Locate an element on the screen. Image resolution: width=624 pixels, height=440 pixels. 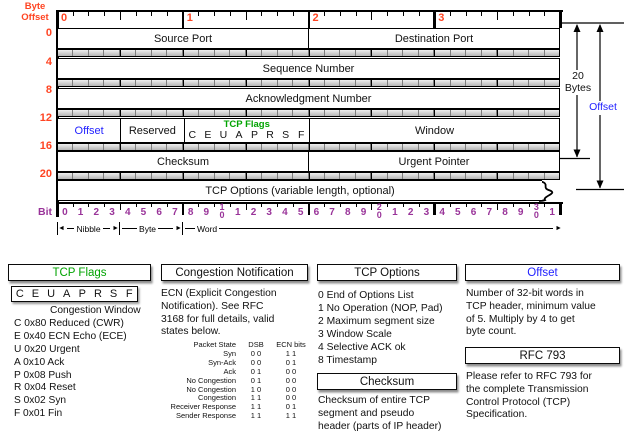
ecn-table-cell: Receiver Response is located at coordinates (203, 407).